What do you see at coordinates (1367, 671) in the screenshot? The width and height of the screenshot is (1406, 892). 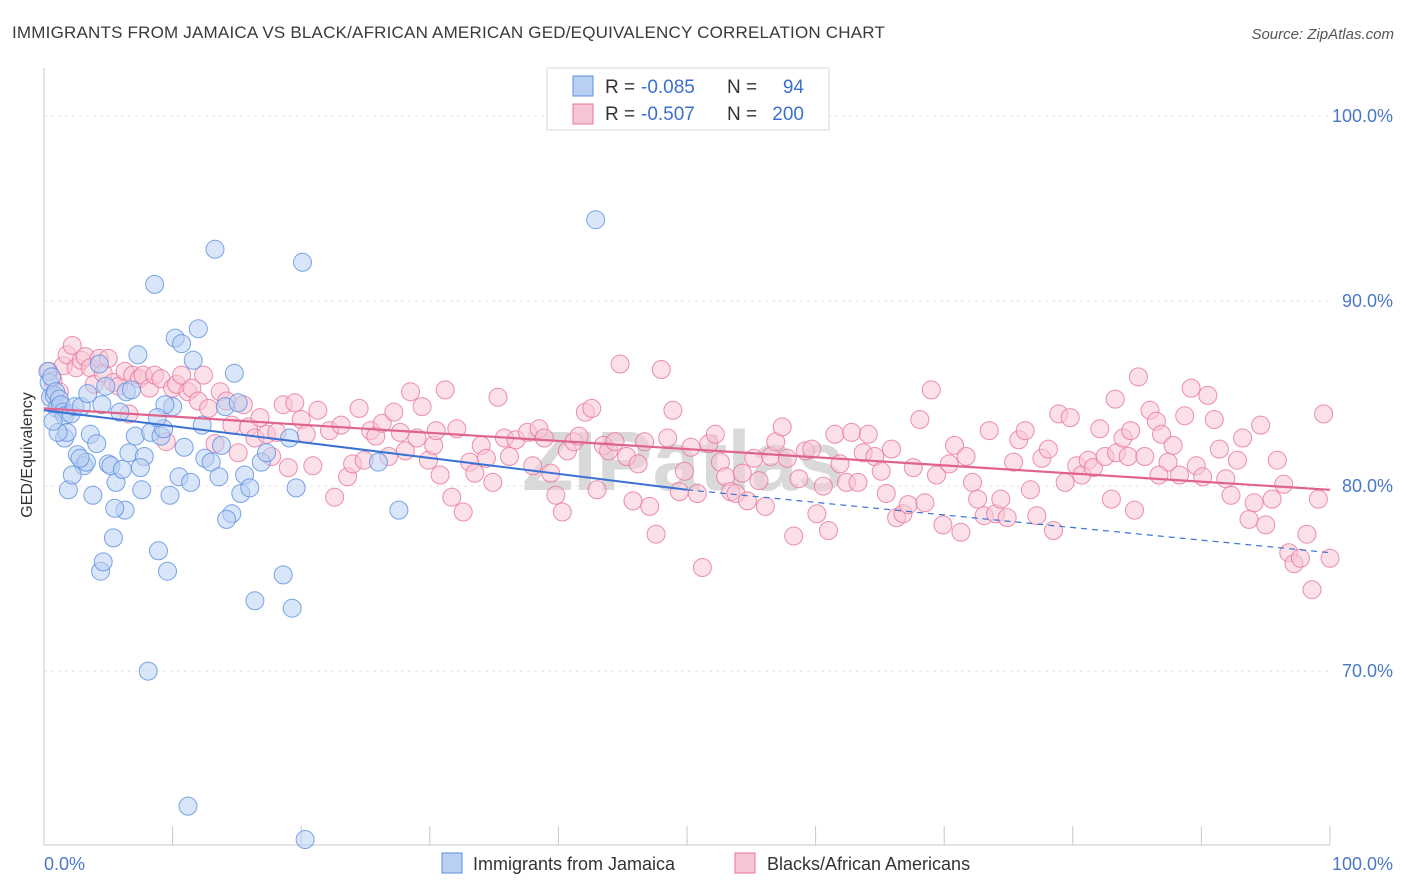 I see `y-tick-label: 70.0%` at bounding box center [1367, 671].